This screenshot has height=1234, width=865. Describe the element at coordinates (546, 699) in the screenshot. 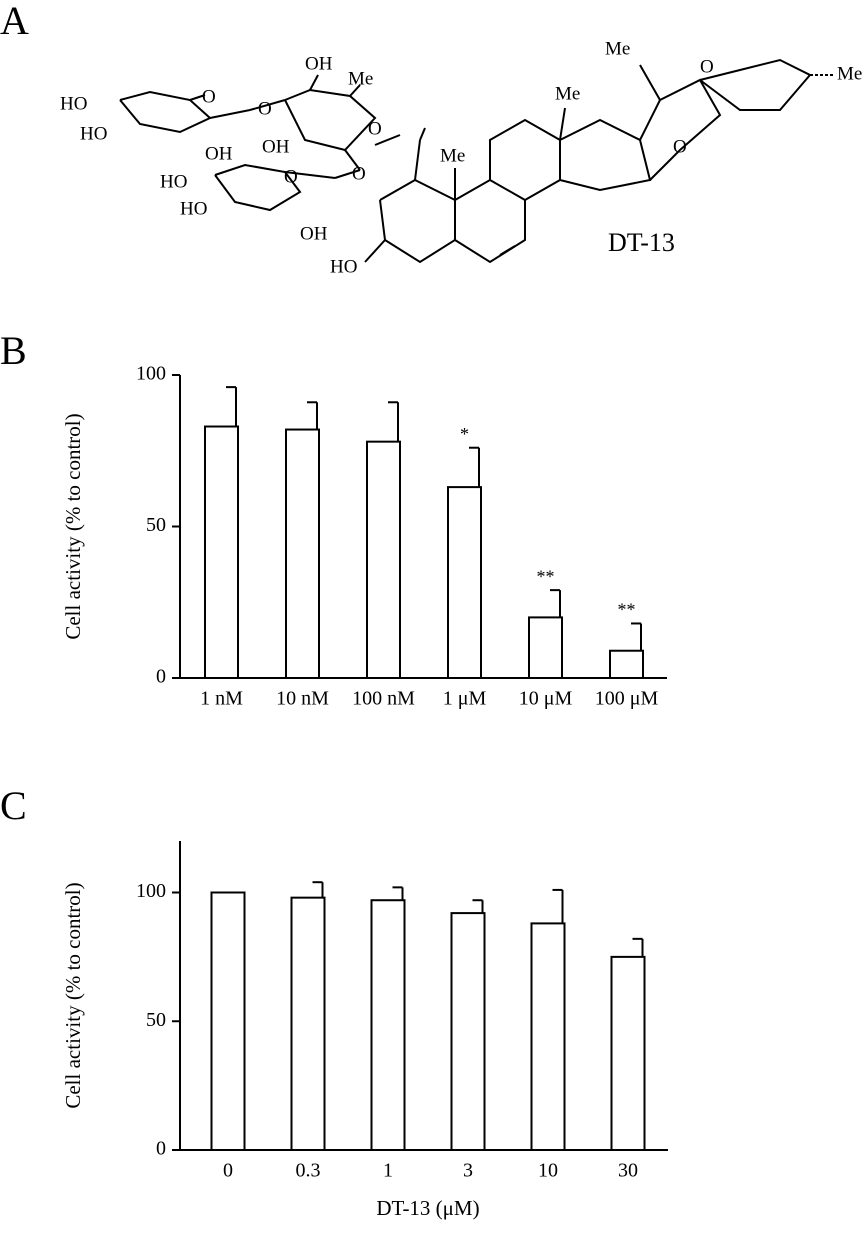

I see `x-tick-label: 10 μM` at that location.